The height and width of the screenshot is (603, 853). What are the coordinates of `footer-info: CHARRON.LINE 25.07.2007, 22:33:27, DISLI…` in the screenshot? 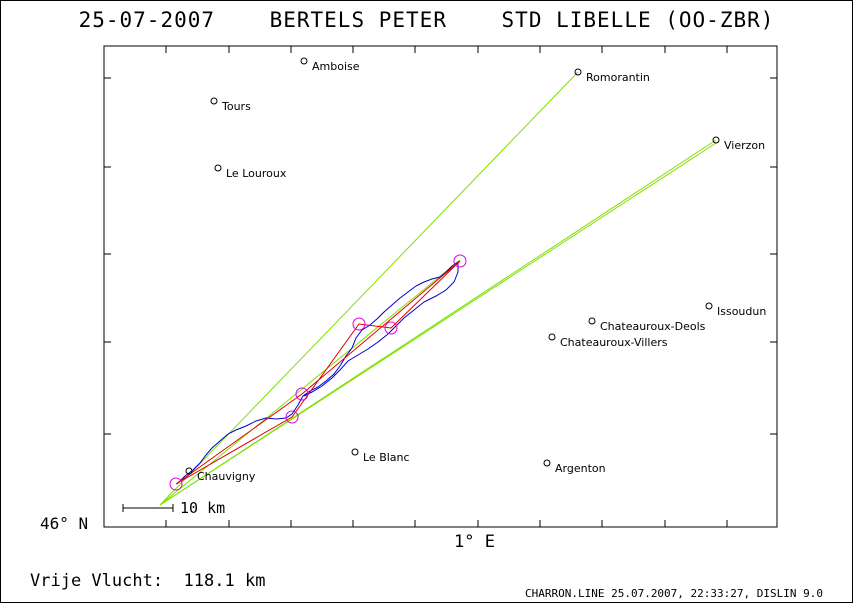 It's located at (673, 593).